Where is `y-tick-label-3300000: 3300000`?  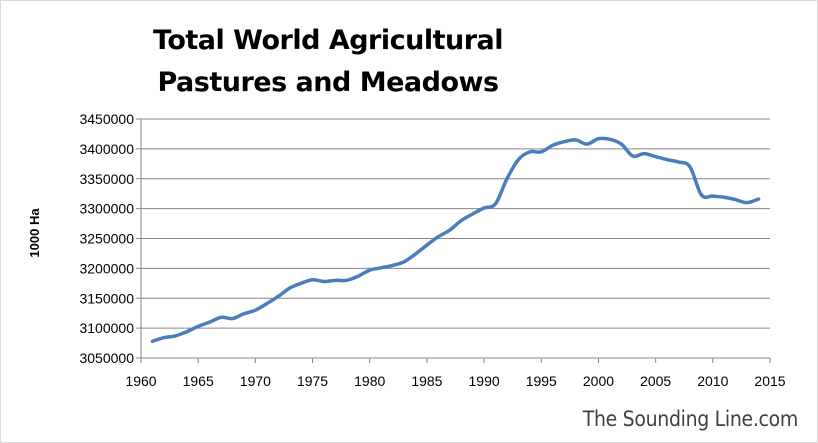 y-tick-label-3300000: 3300000 is located at coordinates (106, 209).